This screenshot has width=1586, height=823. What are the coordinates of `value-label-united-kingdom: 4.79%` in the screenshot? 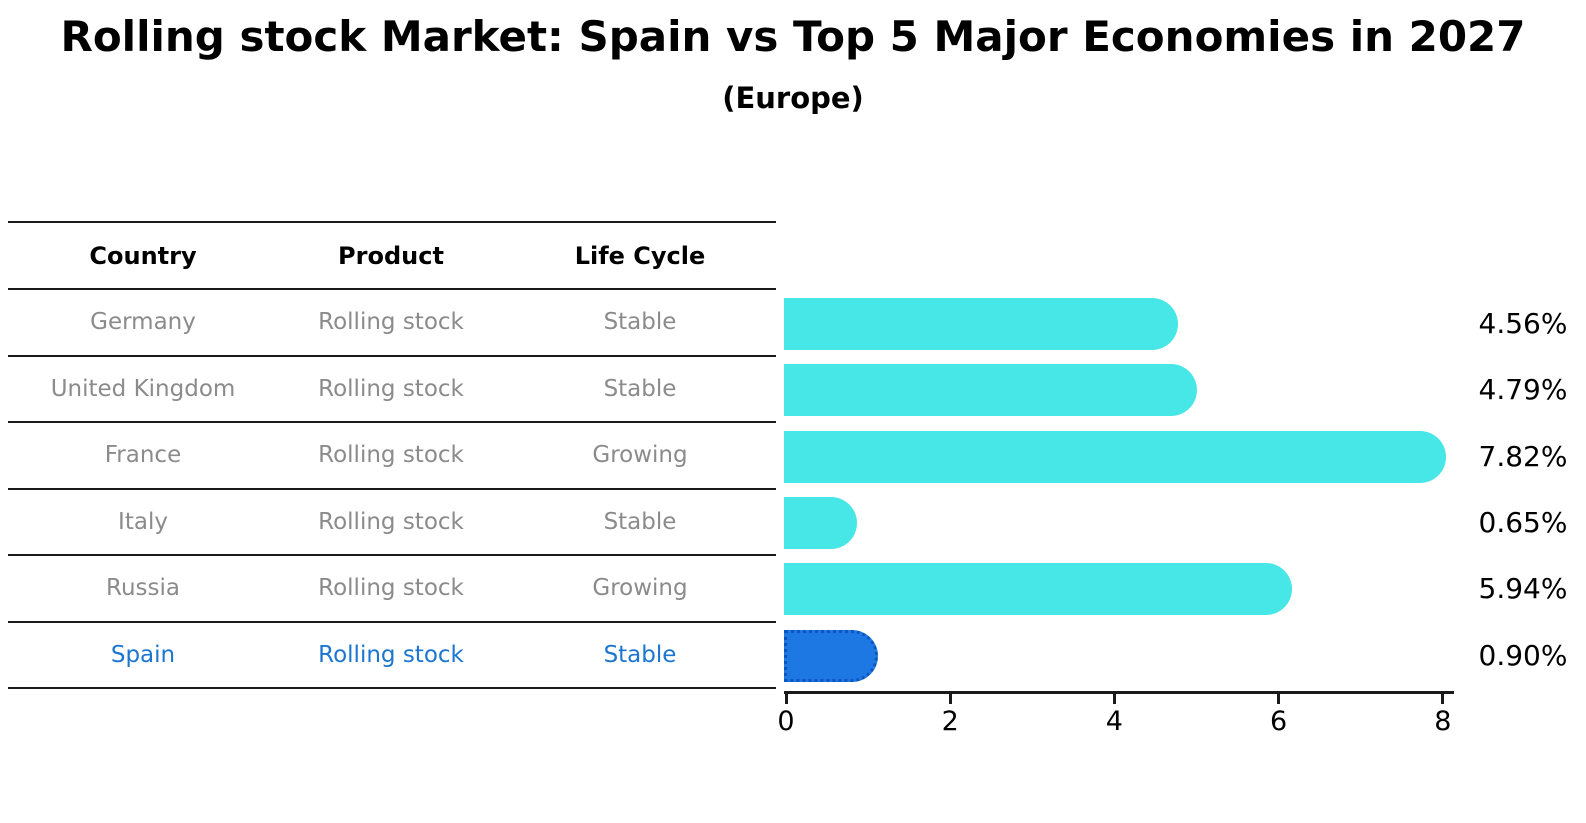 It's located at (1523, 390).